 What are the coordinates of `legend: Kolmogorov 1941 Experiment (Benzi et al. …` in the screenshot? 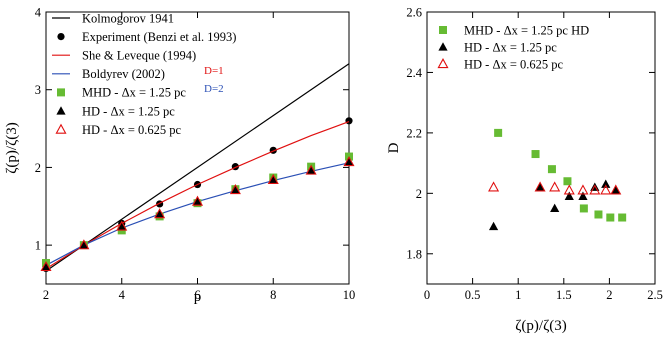 It's located at (144, 74).